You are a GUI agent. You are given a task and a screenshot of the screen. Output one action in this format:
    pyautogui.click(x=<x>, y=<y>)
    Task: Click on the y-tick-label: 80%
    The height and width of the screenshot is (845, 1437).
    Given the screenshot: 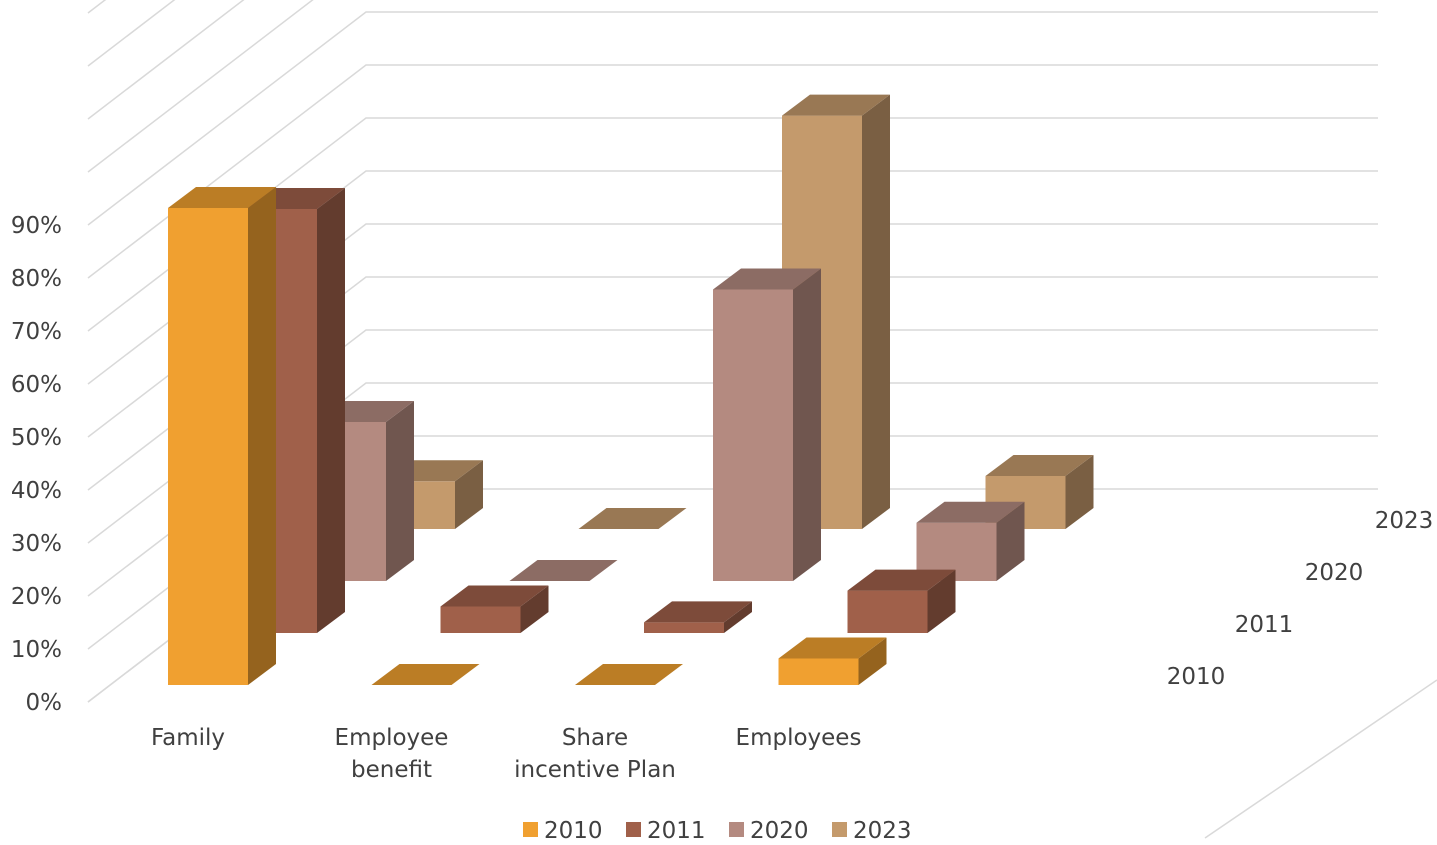 What is the action you would take?
    pyautogui.click(x=36, y=279)
    